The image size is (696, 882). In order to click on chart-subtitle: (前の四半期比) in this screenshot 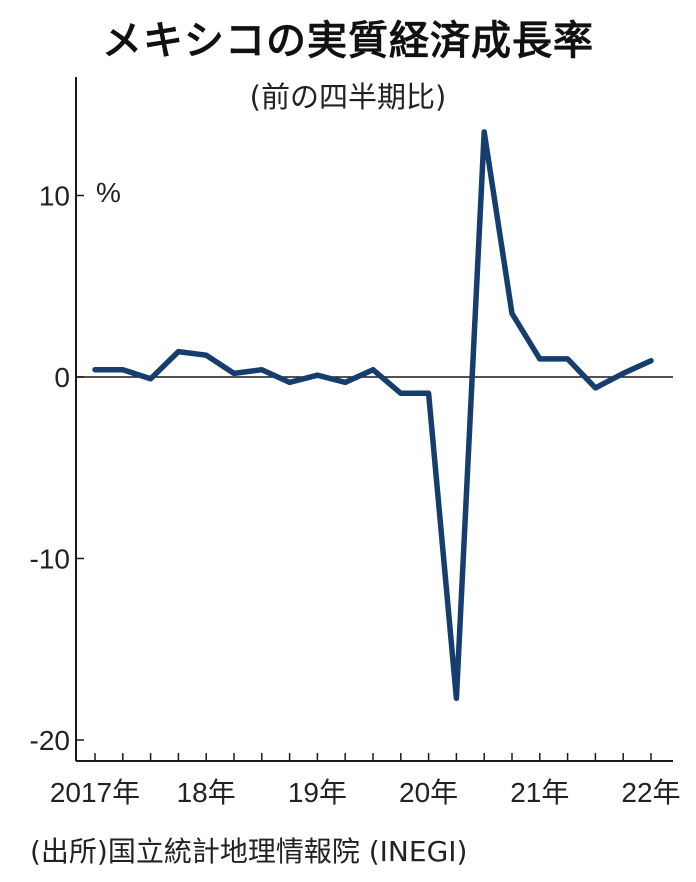, I will do `click(348, 97)`.